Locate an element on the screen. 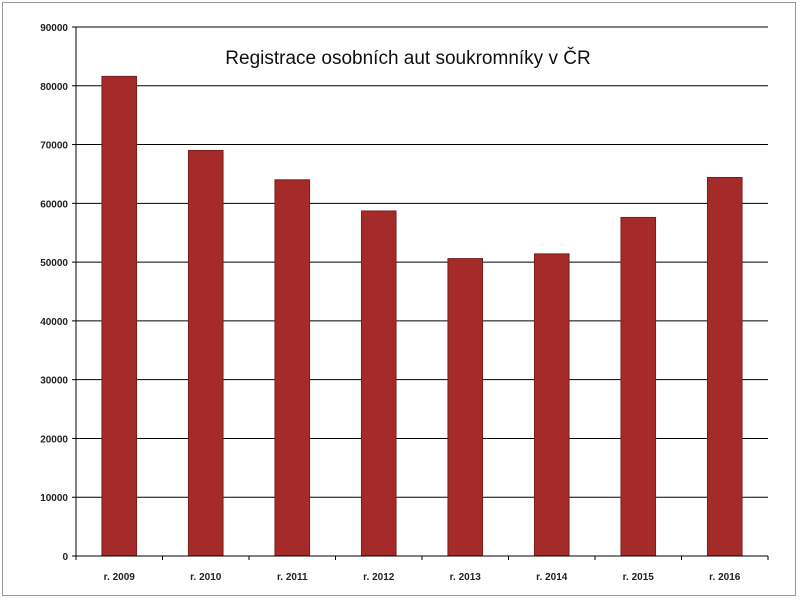 The image size is (800, 600). x-tick-label: r. 2012 is located at coordinates (379, 577).